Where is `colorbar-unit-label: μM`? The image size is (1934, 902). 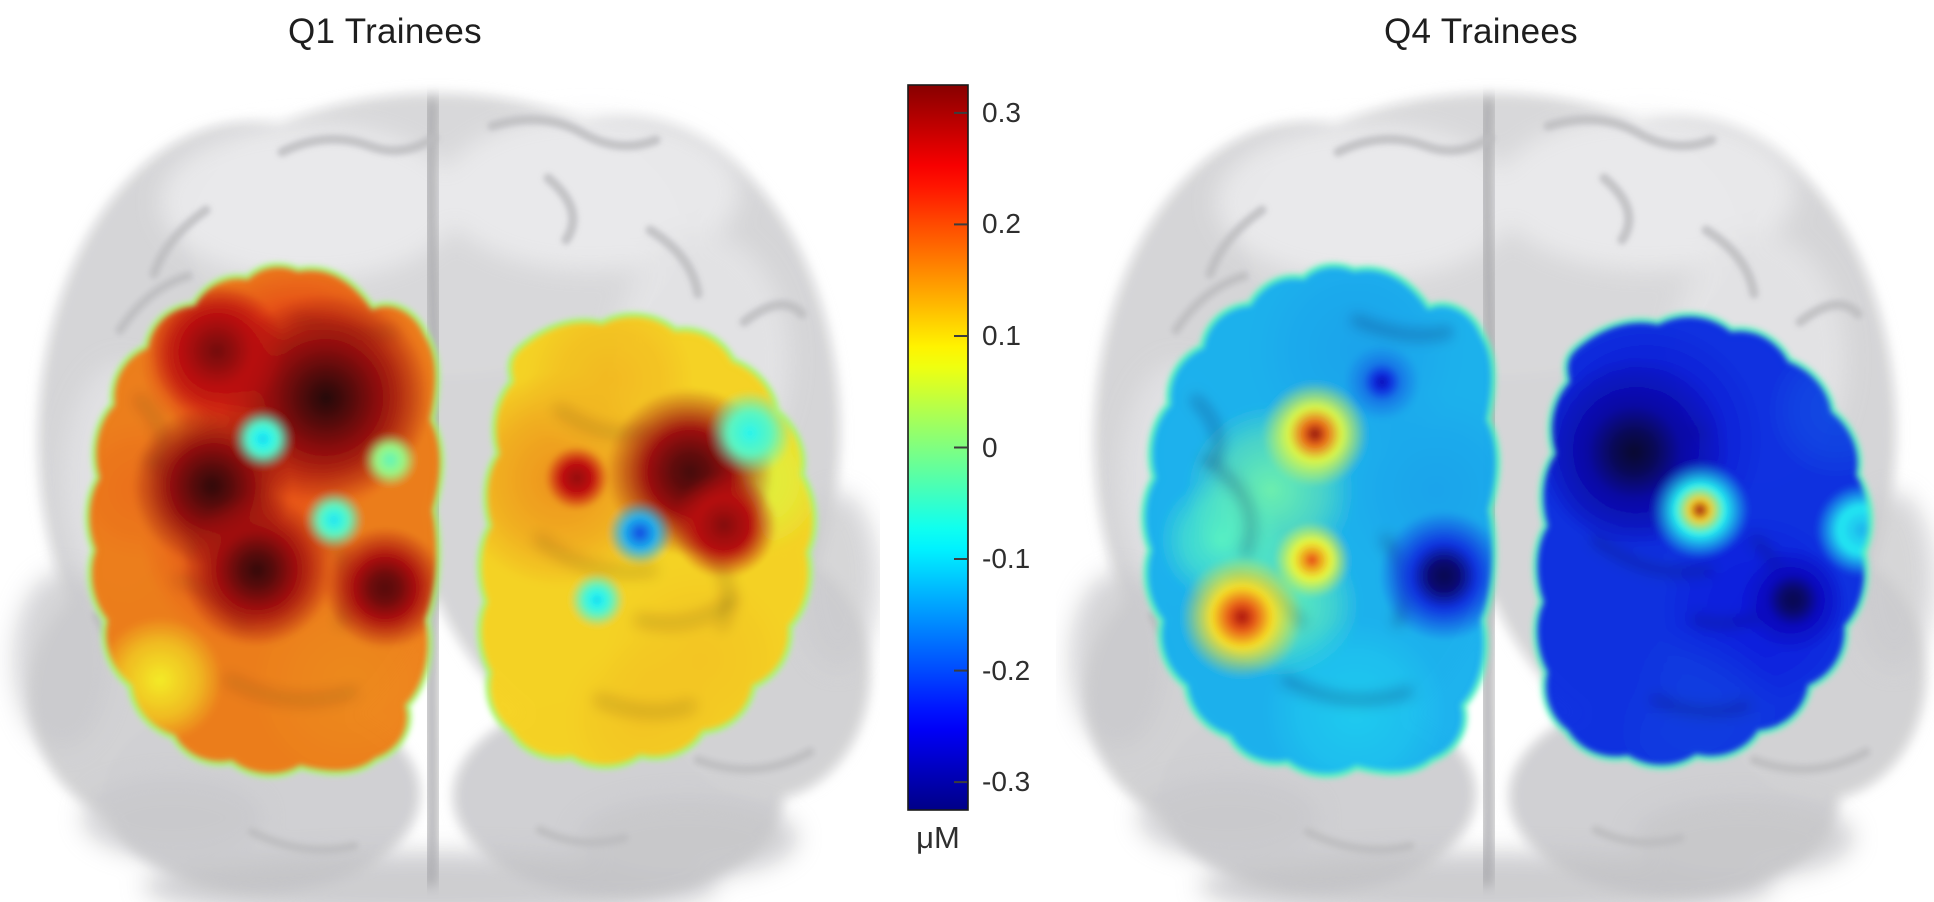 colorbar-unit-label: μM is located at coordinates (938, 837).